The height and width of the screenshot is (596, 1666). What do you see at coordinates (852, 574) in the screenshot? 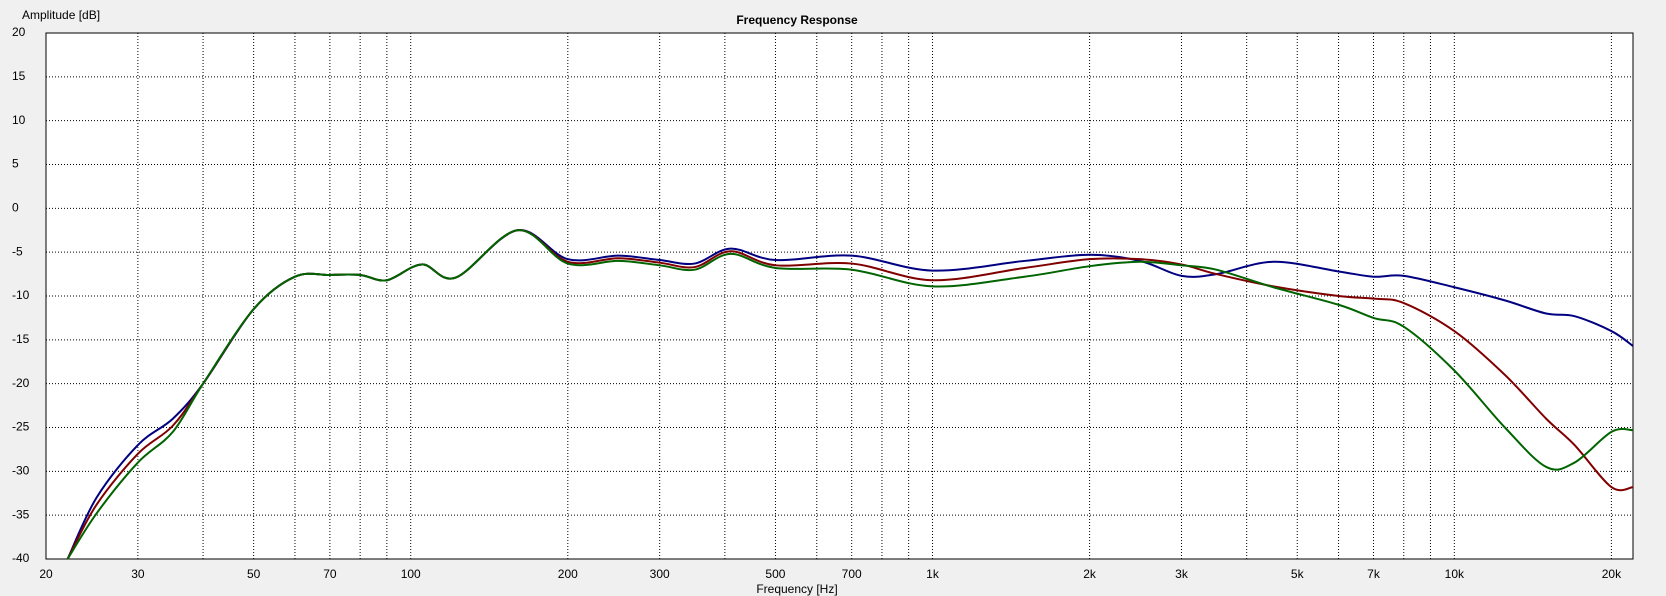
I see `x-tick-label: 700` at bounding box center [852, 574].